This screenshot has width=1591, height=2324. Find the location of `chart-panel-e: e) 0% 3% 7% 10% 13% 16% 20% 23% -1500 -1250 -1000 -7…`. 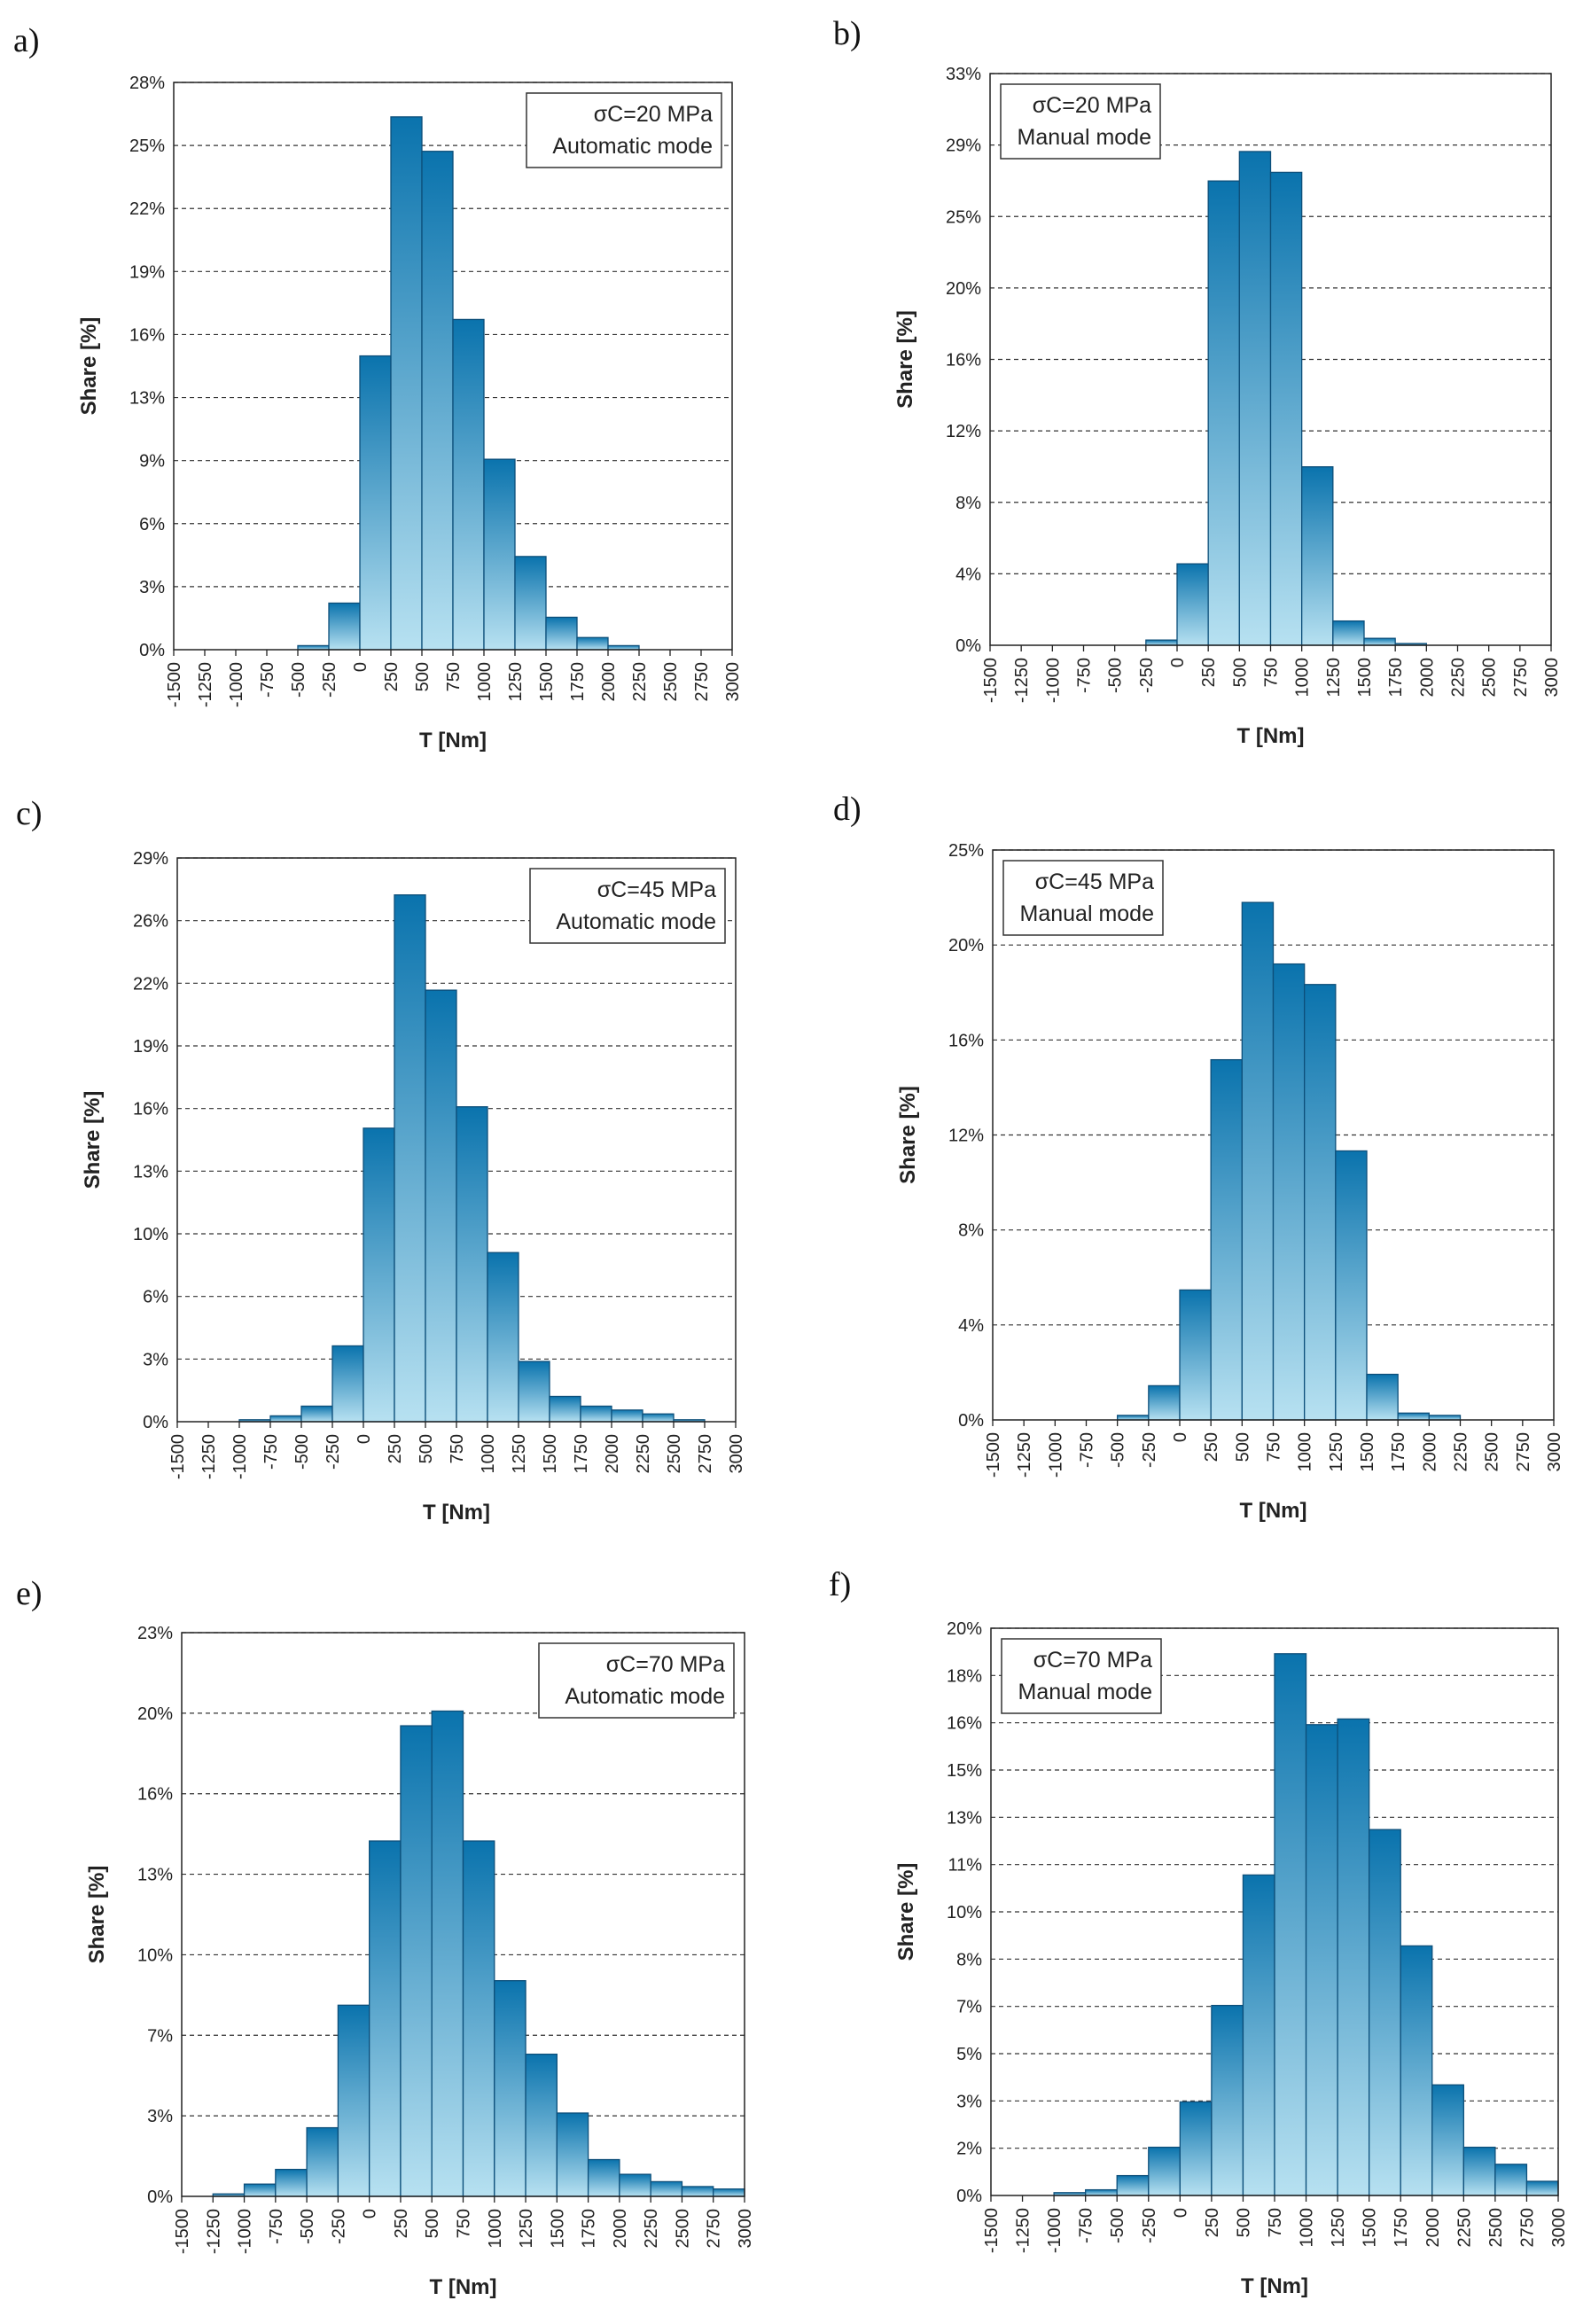

chart-panel-e: e) 0% 3% 7% 10% 13% 16% 20% 23% -1500 -1250 -1000 -7… is located at coordinates (386, 1937).